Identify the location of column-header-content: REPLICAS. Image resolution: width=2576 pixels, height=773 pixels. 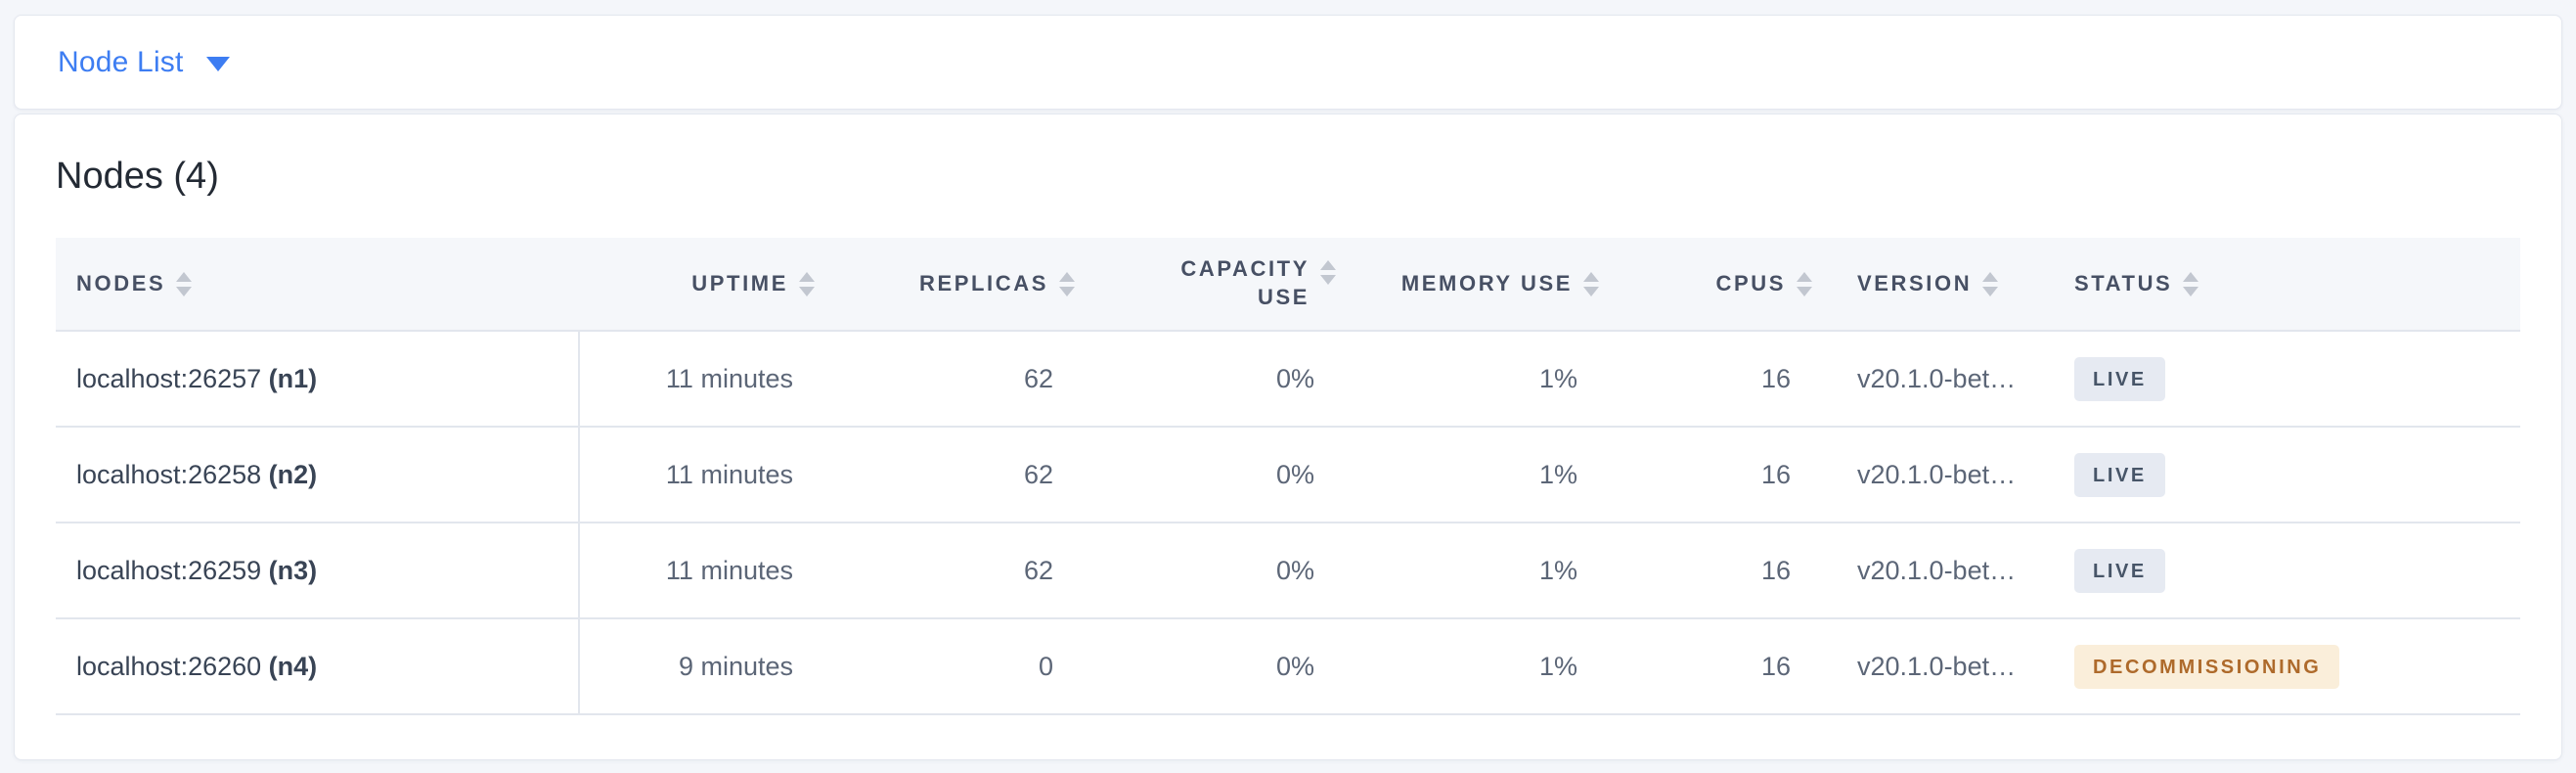
(955, 284).